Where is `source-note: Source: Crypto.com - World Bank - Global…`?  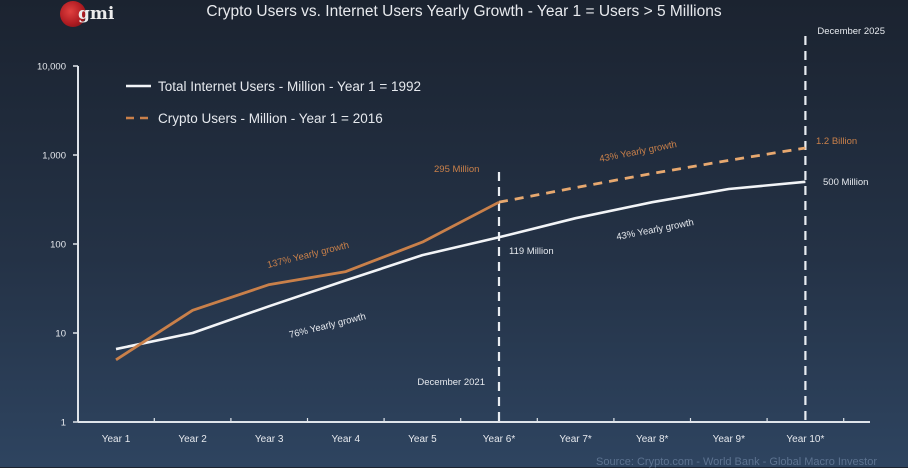 source-note: Source: Crypto.com - World Bank - Global… is located at coordinates (737, 462).